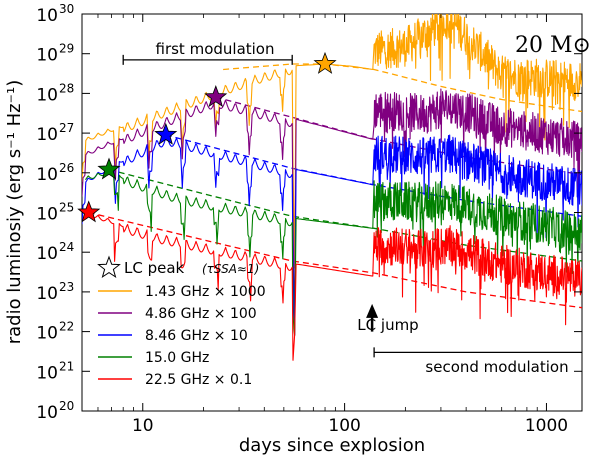 This screenshot has width=600, height=457. I want to click on y-tick-label: 10 20, so click(55, 411).